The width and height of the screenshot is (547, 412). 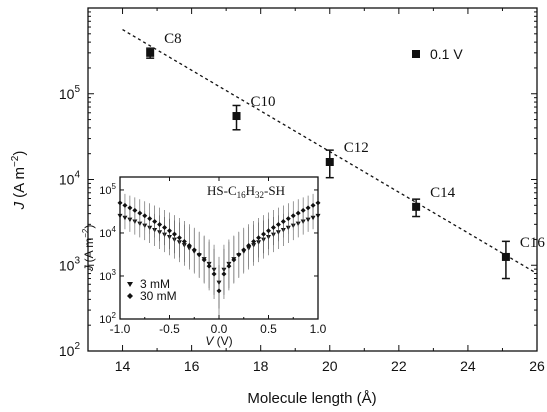 I want to click on inset-title: HS-C16H32-SH, so click(x=246, y=191).